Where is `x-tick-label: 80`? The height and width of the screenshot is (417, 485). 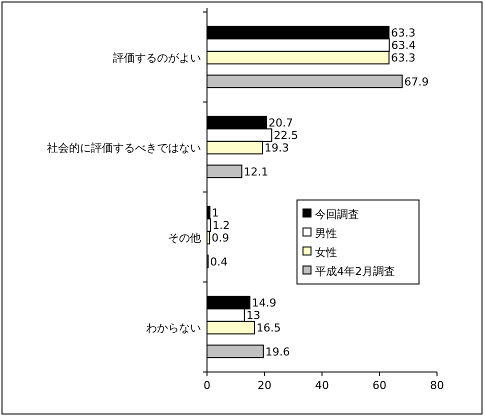
x-tick-label: 80 is located at coordinates (437, 385).